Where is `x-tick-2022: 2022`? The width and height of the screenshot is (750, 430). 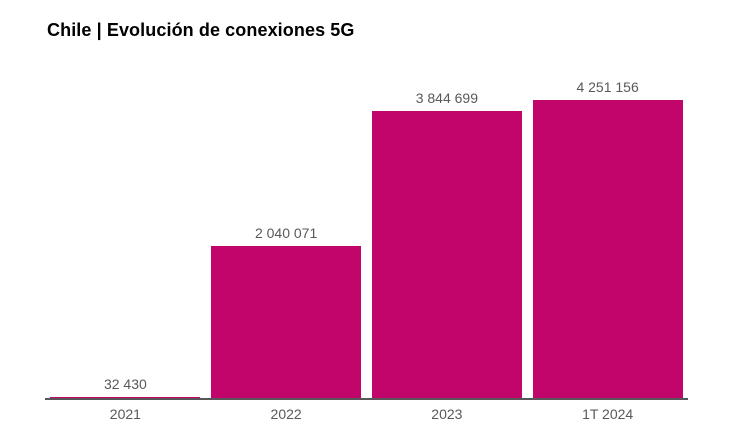
x-tick-2022: 2022 is located at coordinates (286, 414).